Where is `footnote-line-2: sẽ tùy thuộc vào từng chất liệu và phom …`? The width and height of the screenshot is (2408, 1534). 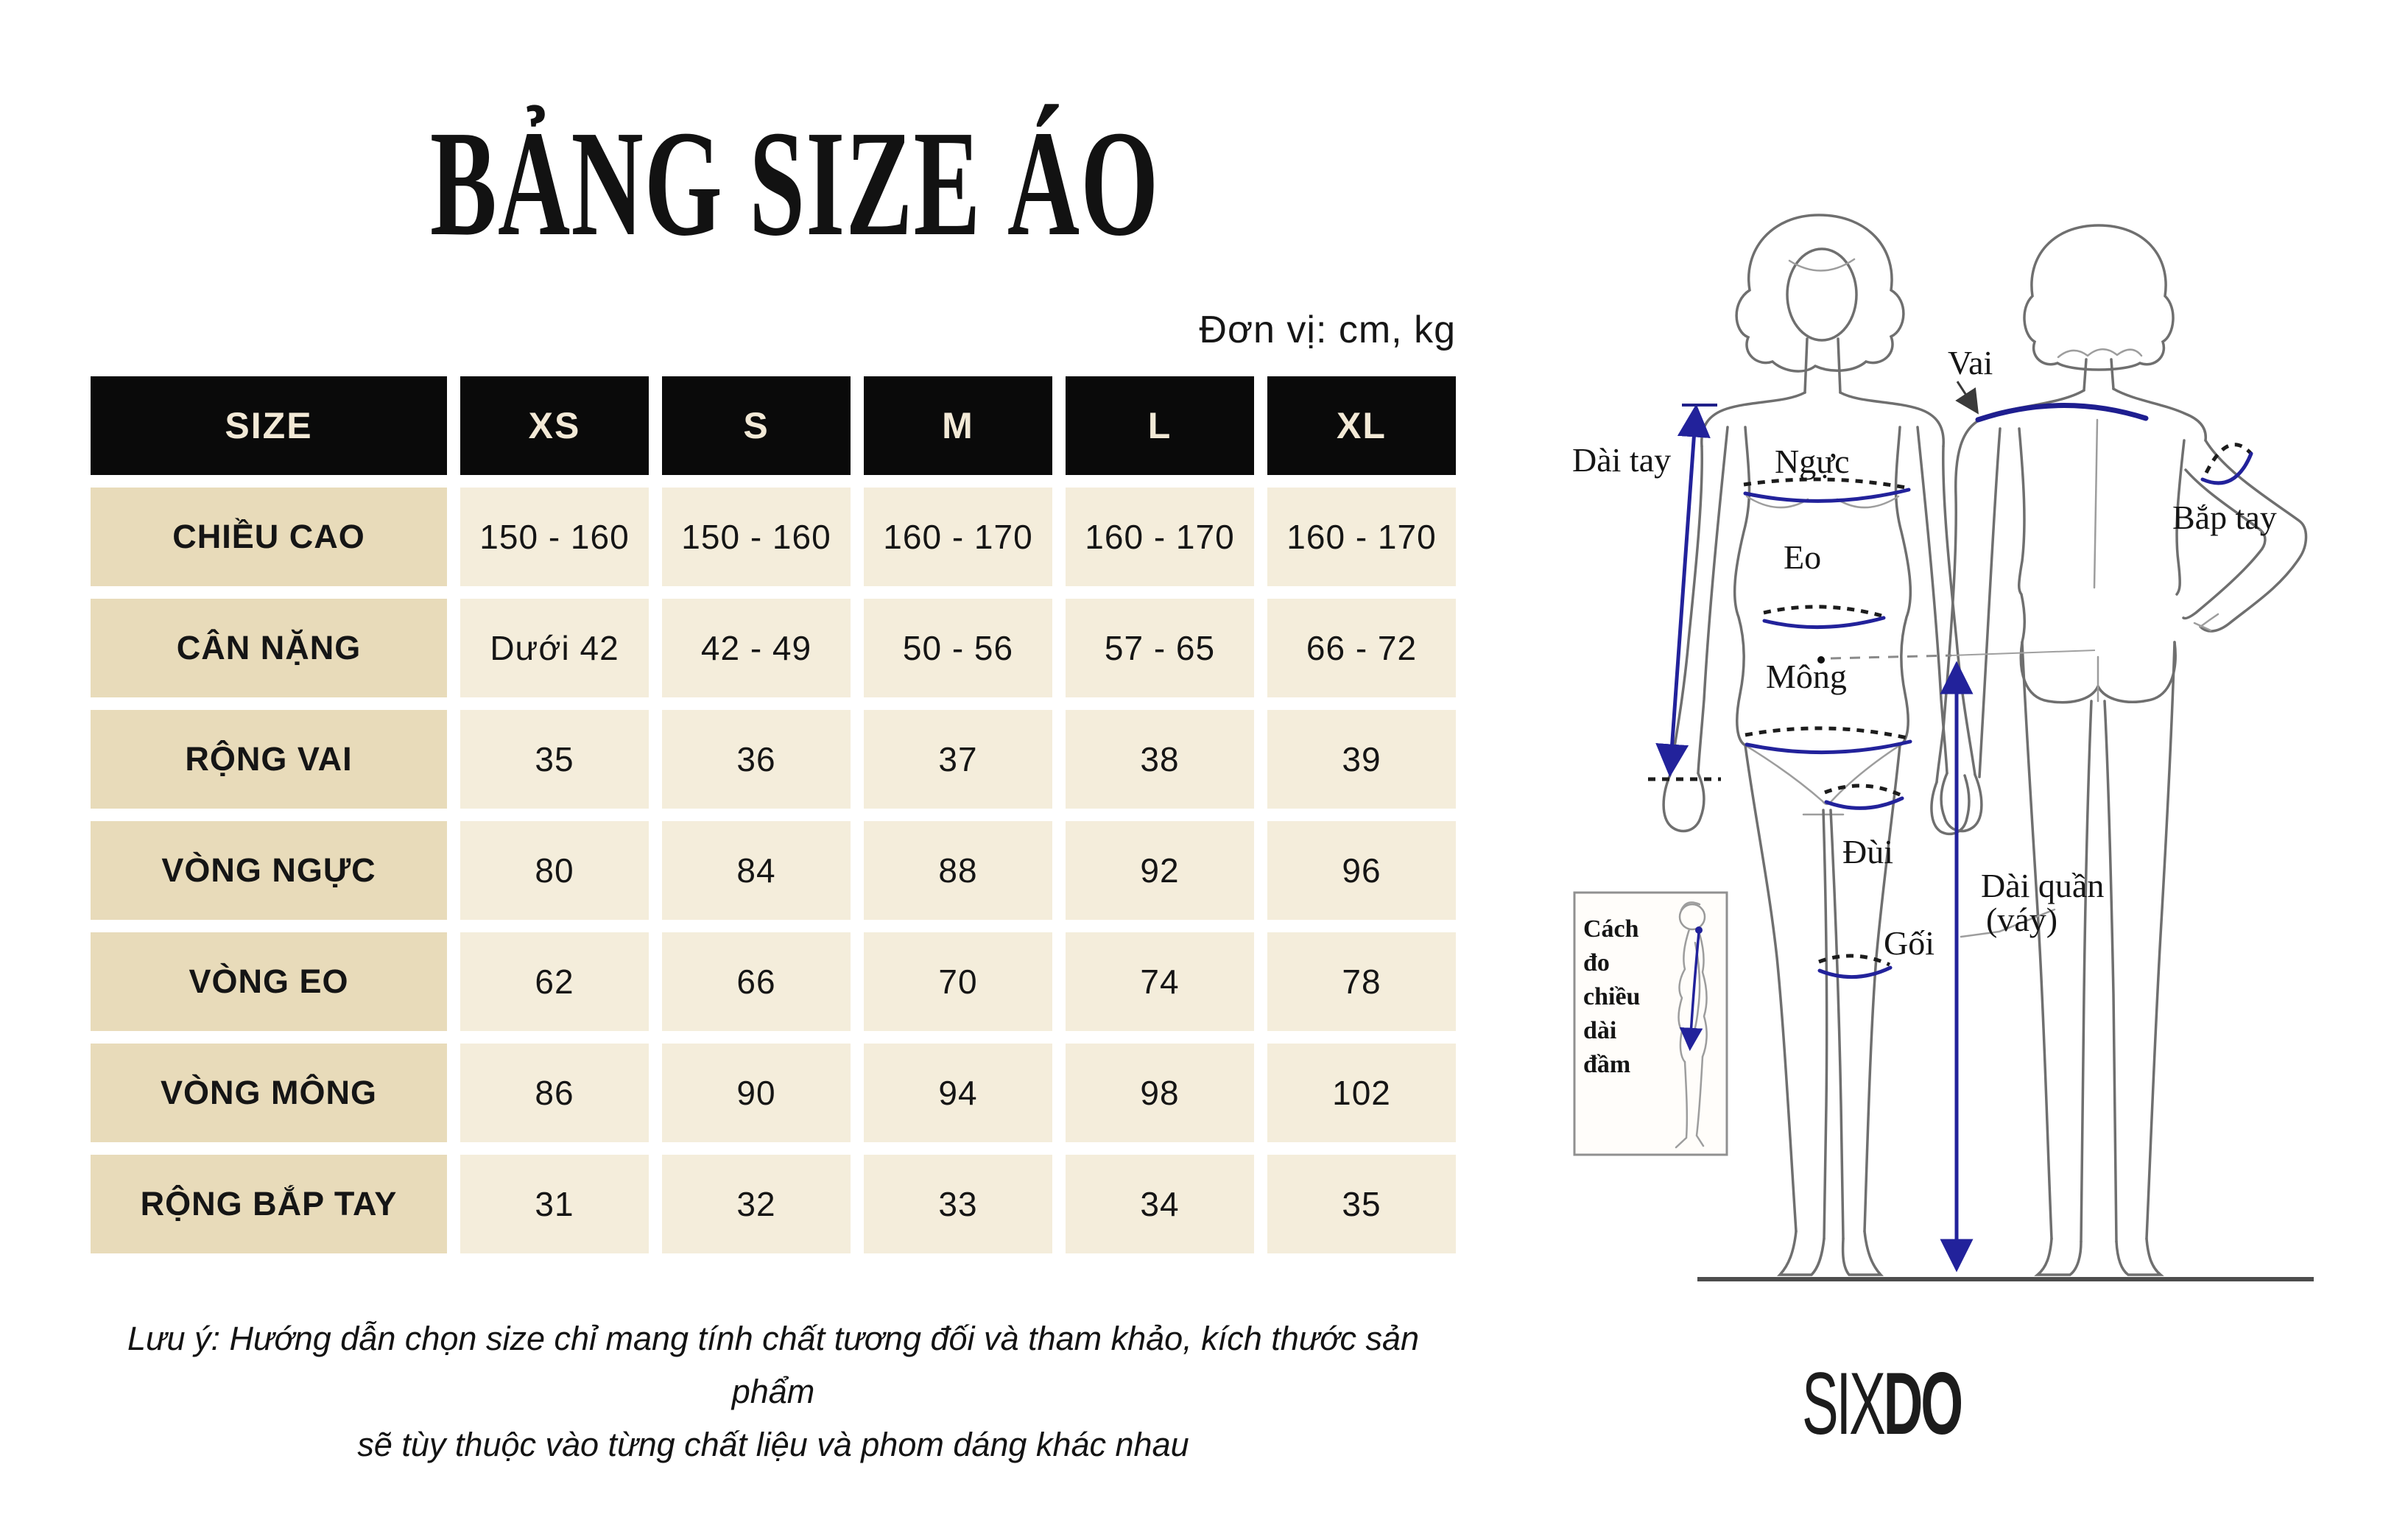
footnote-line-2: sẽ tùy thuộc vào từng chất liệu và phom … is located at coordinates (773, 1444).